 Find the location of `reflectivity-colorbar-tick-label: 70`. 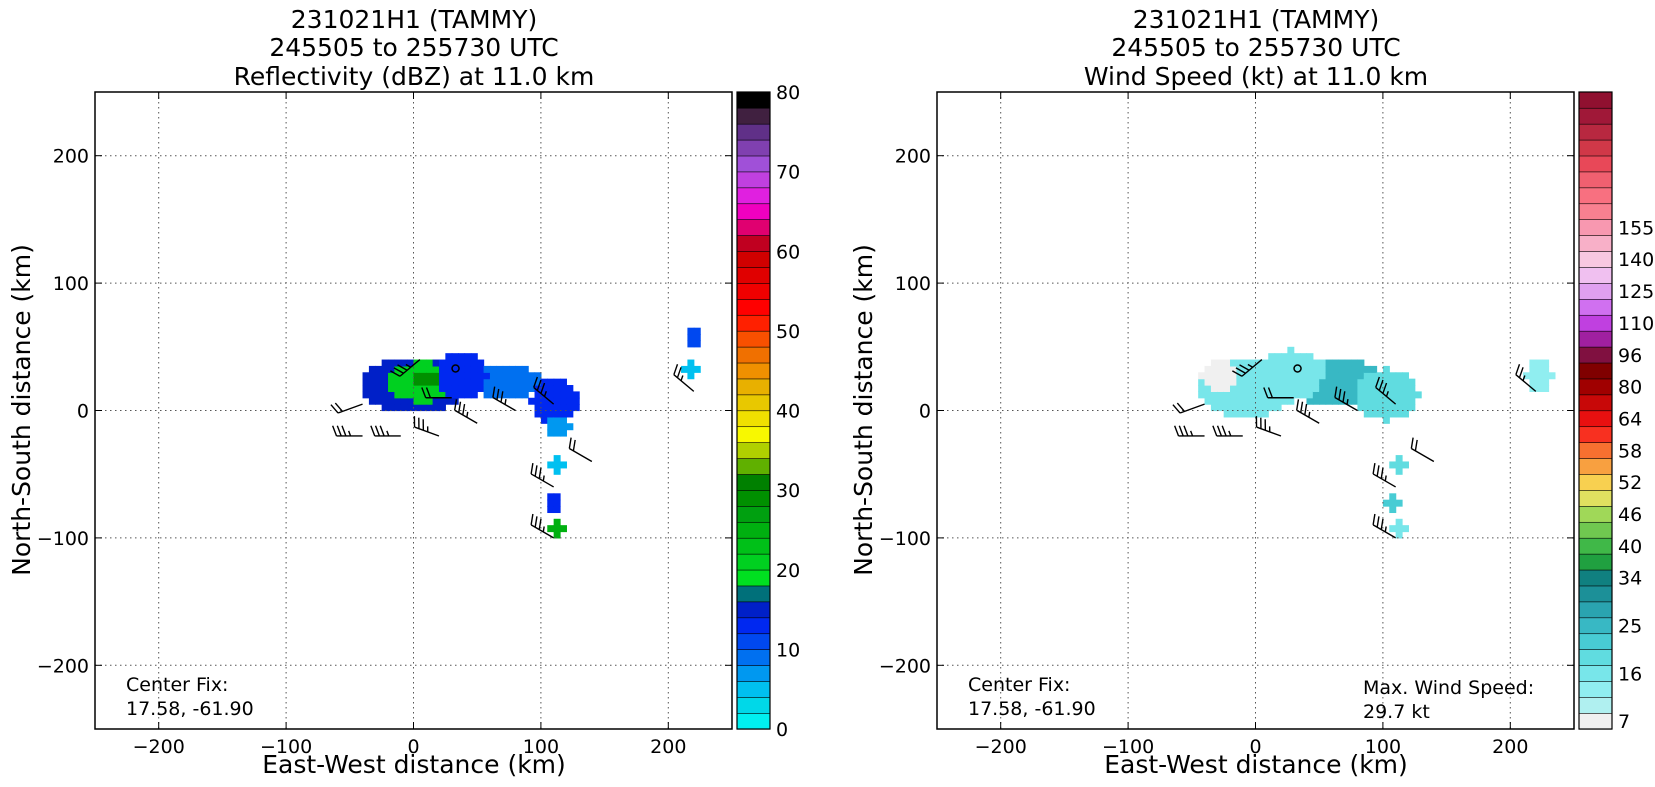

reflectivity-colorbar-tick-label: 70 is located at coordinates (788, 173).